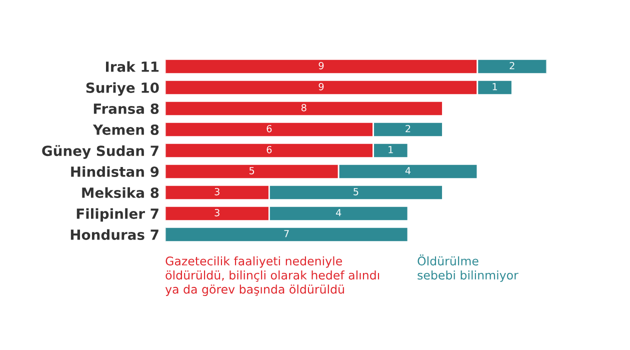  I want to click on y-tick-label: Filipinler 7, so click(117, 215).